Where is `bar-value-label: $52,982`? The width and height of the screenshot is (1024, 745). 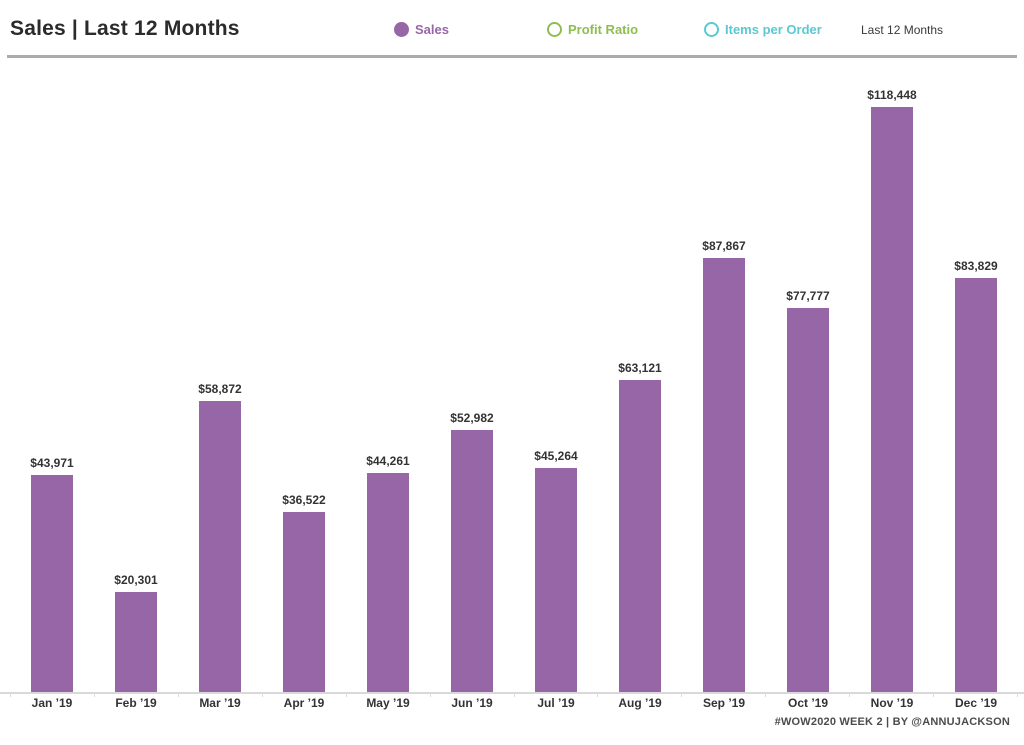 bar-value-label: $52,982 is located at coordinates (472, 418).